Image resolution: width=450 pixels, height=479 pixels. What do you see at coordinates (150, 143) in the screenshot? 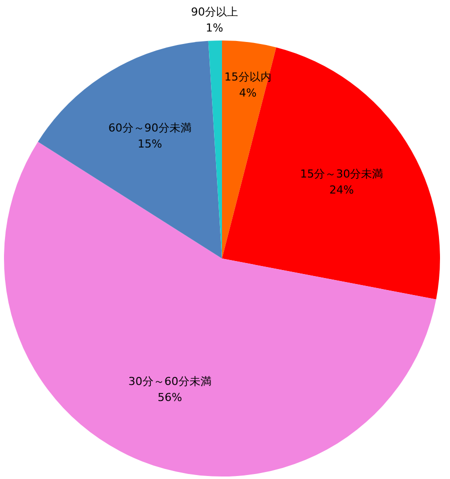
I see `data-label: 15%` at bounding box center [150, 143].